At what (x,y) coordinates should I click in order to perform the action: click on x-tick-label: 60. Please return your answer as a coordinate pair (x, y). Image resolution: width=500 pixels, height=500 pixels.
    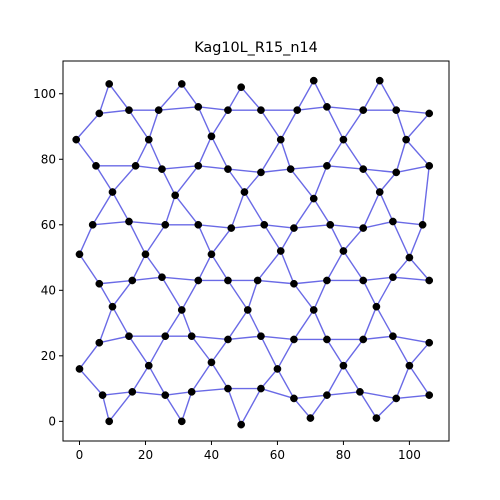
    Looking at the image, I should click on (277, 455).